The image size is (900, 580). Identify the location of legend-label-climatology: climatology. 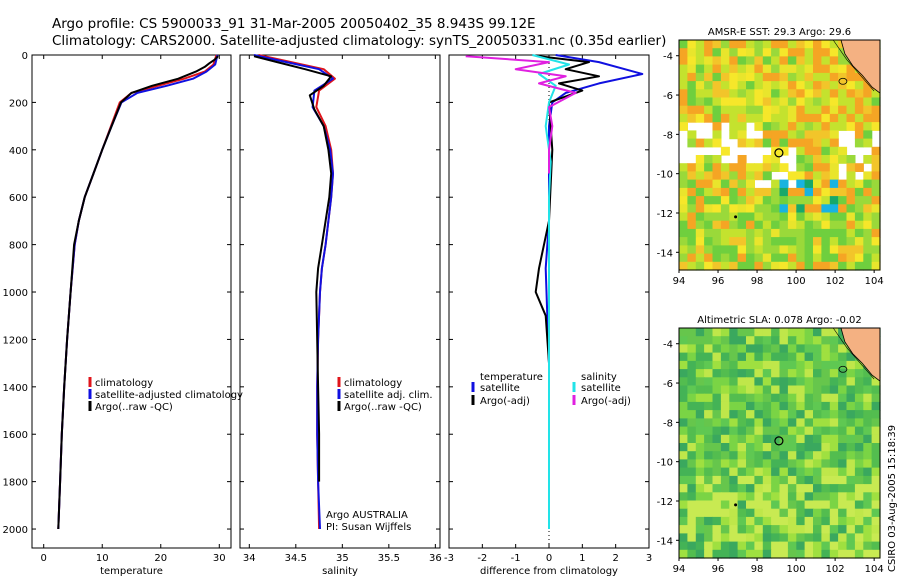
(124, 383).